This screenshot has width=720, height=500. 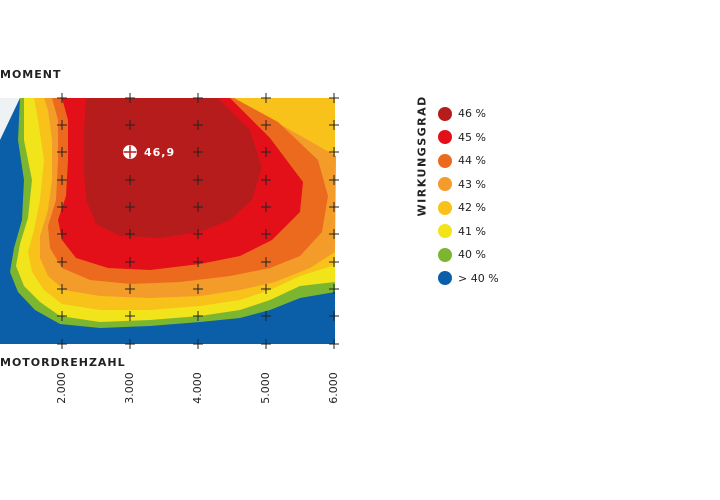 I want to click on legend: 46 % 45 % 44 % 43 % 42 % 41 % 40 % > 40 %, so click(x=468, y=196).